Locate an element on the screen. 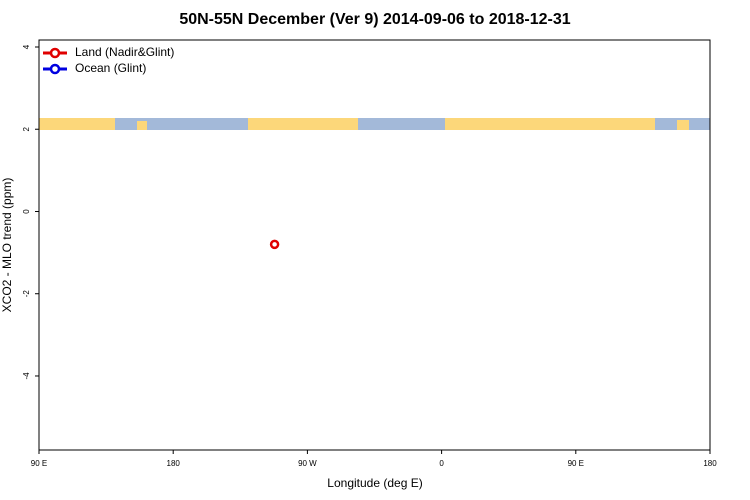  y-axis-label: XCO2 - MLO trend (ppm) is located at coordinates (7, 245).